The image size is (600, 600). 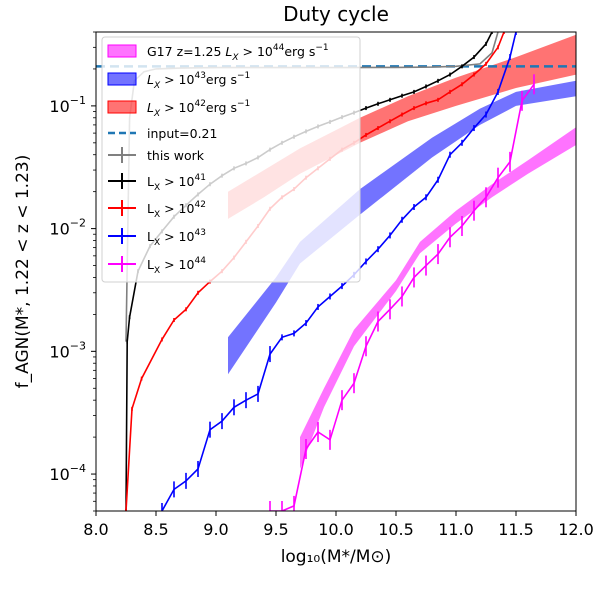 What do you see at coordinates (396, 529) in the screenshot?
I see `x-tick-label: 10.5` at bounding box center [396, 529].